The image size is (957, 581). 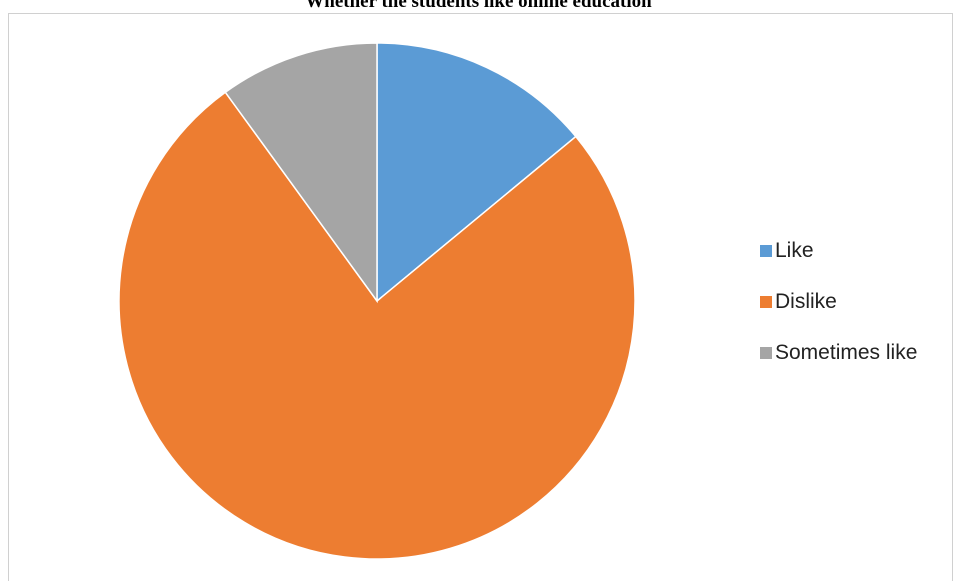 What do you see at coordinates (838, 251) in the screenshot?
I see `legend-item-like: Like` at bounding box center [838, 251].